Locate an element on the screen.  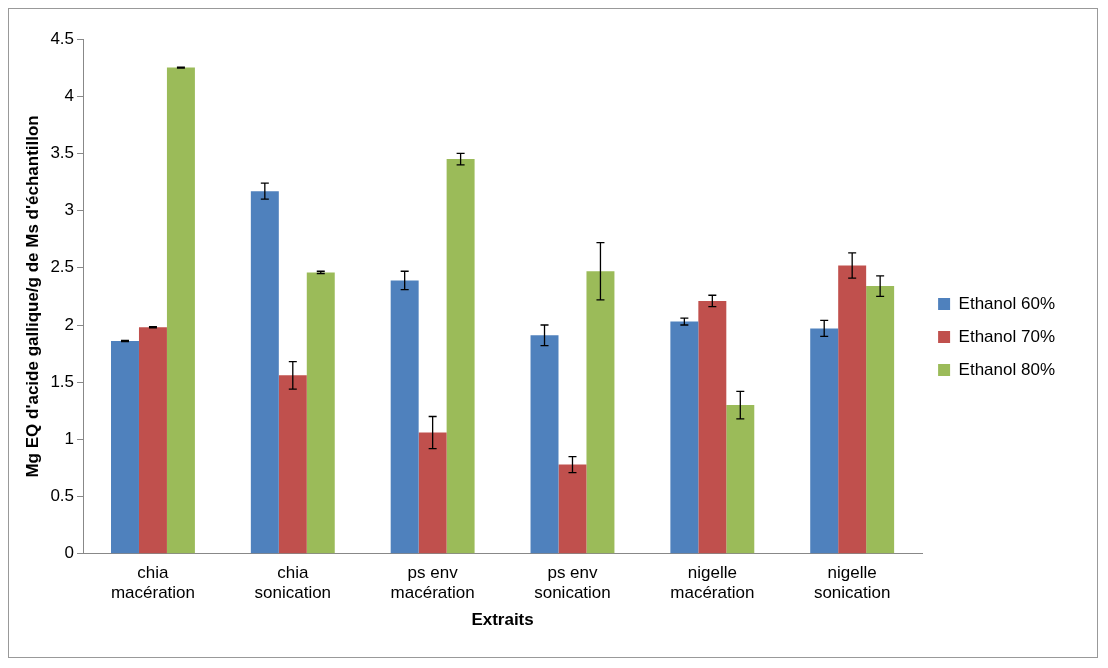
y-tick-label: 4.5 is located at coordinates (62, 38).